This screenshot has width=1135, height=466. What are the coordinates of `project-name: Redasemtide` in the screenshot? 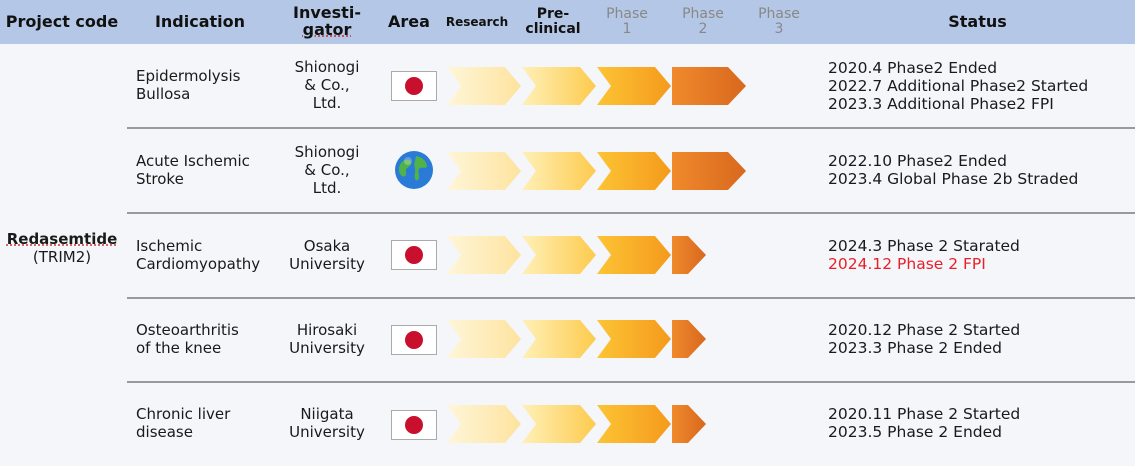 It's located at (62, 239).